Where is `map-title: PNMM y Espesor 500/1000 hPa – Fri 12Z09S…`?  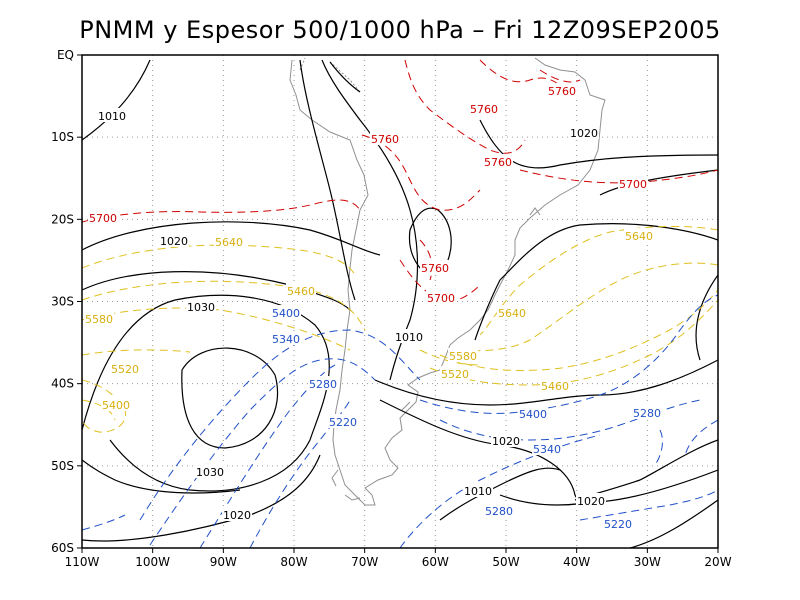
map-title: PNMM y Espesor 500/1000 hPa – Fri 12Z09S… is located at coordinates (400, 30).